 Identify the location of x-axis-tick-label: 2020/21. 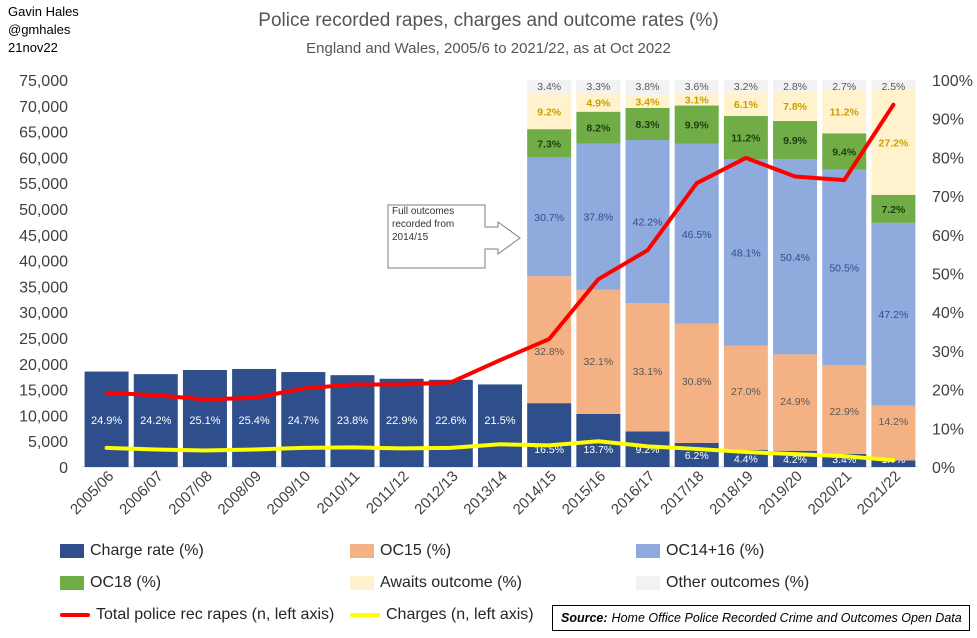
(830, 493).